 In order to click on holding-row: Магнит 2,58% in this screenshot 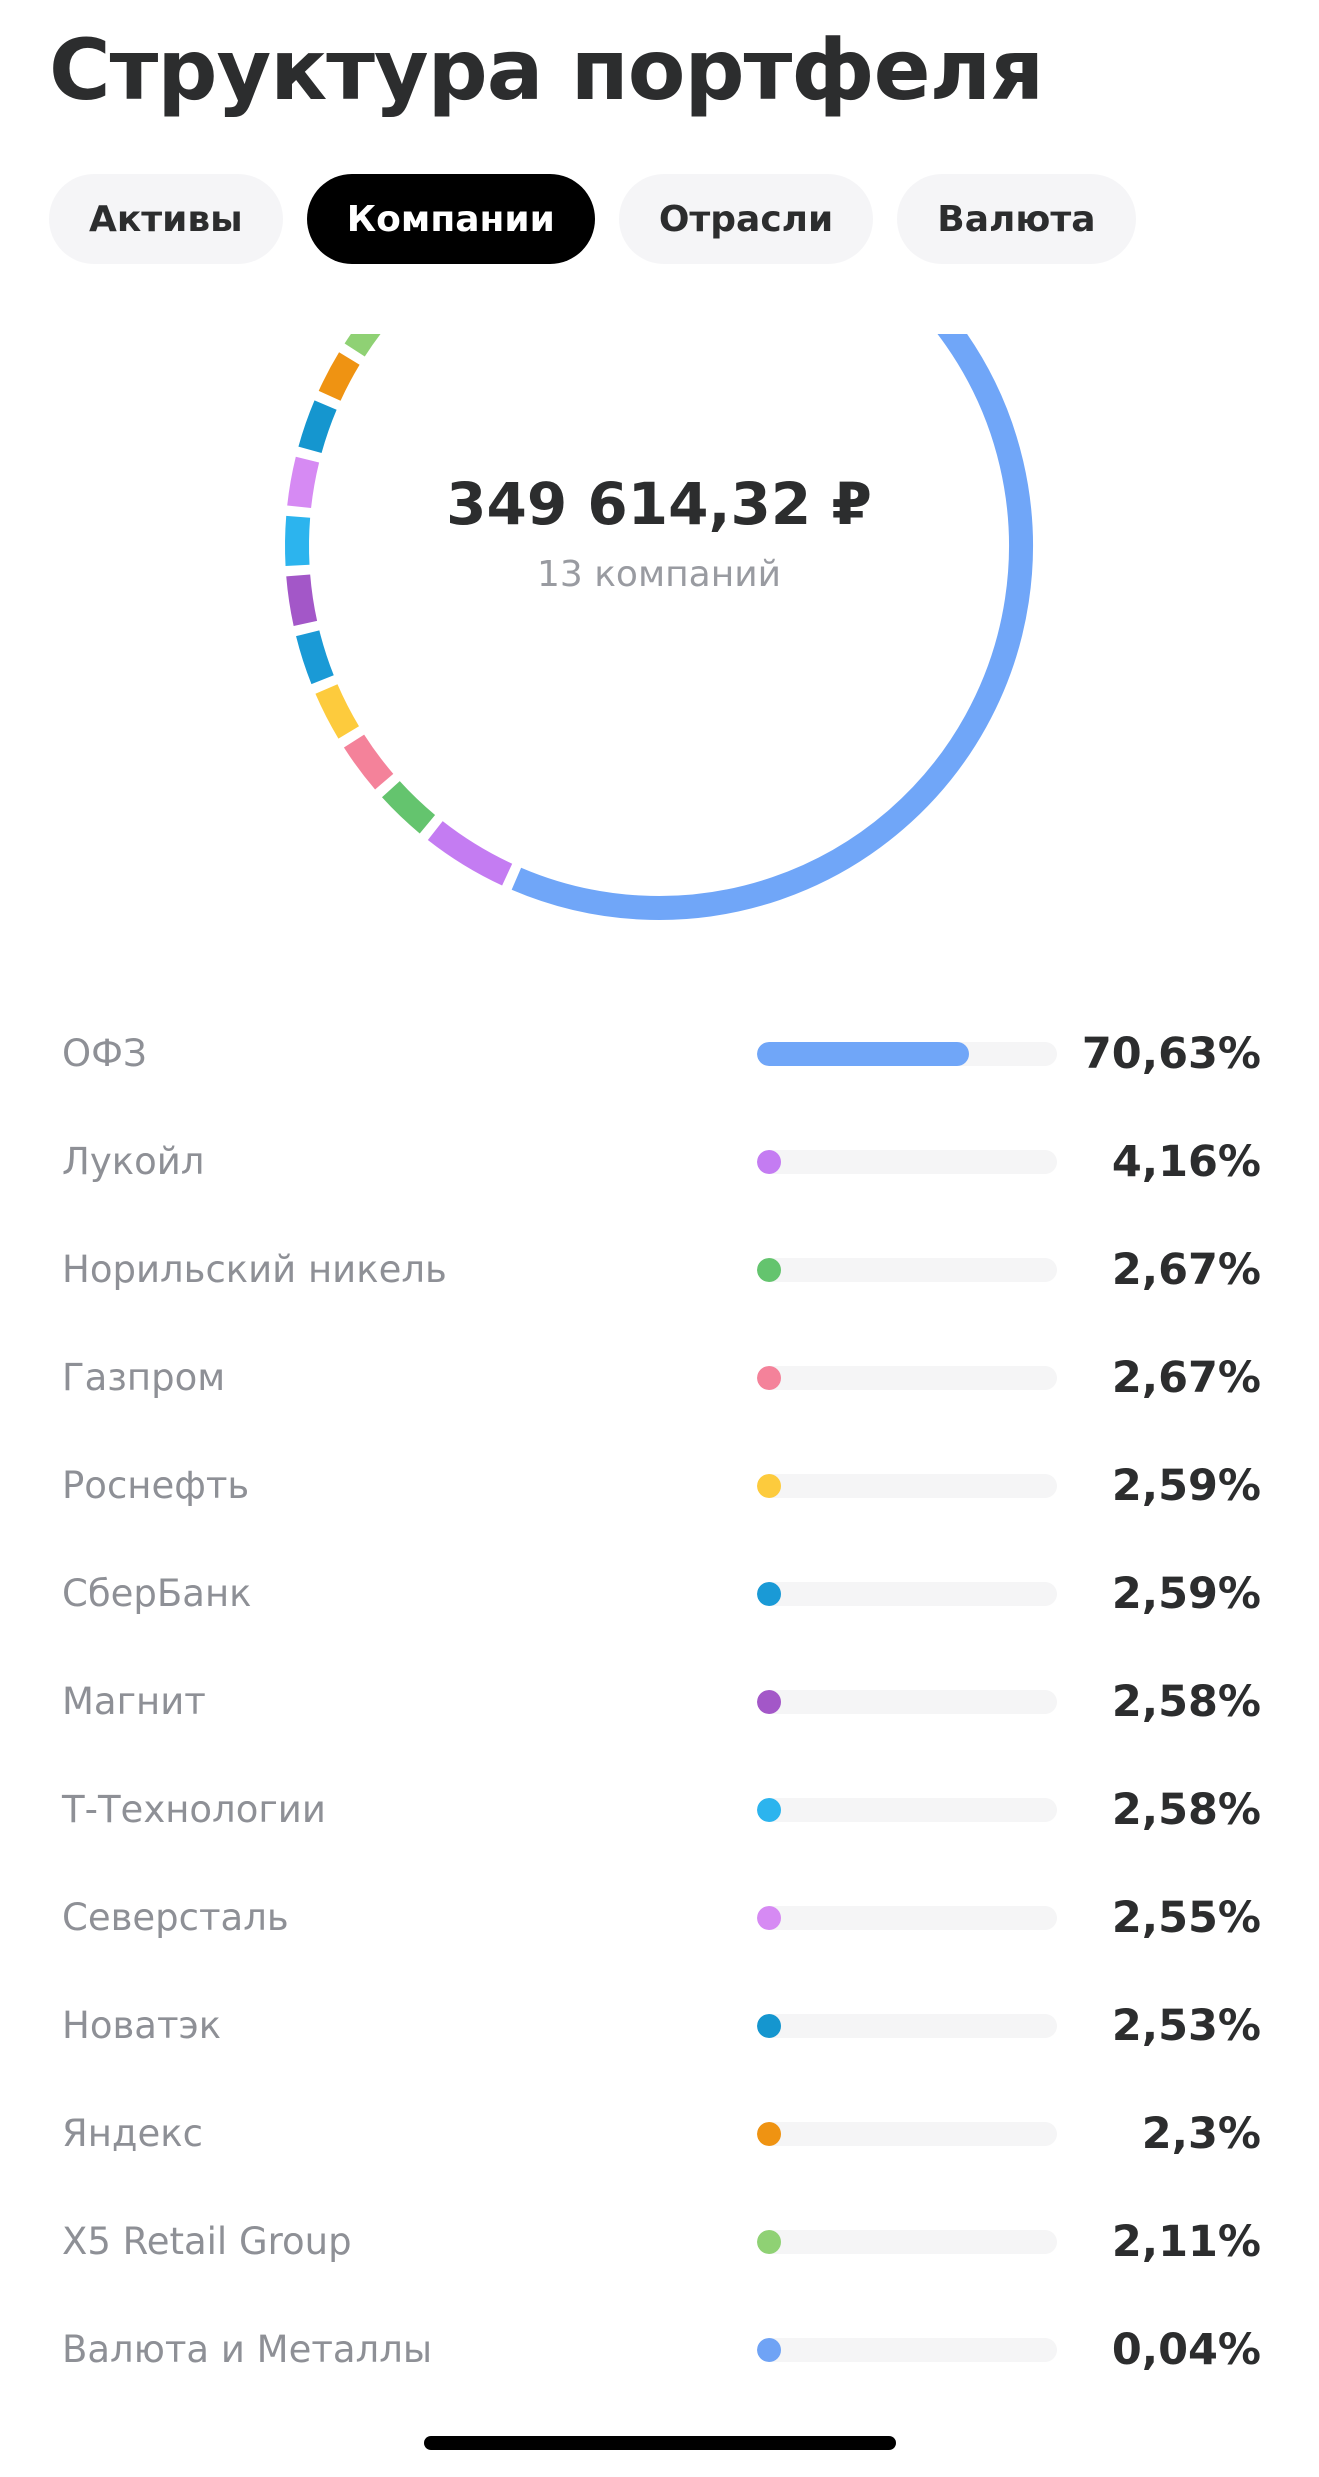, I will do `click(659, 1702)`.